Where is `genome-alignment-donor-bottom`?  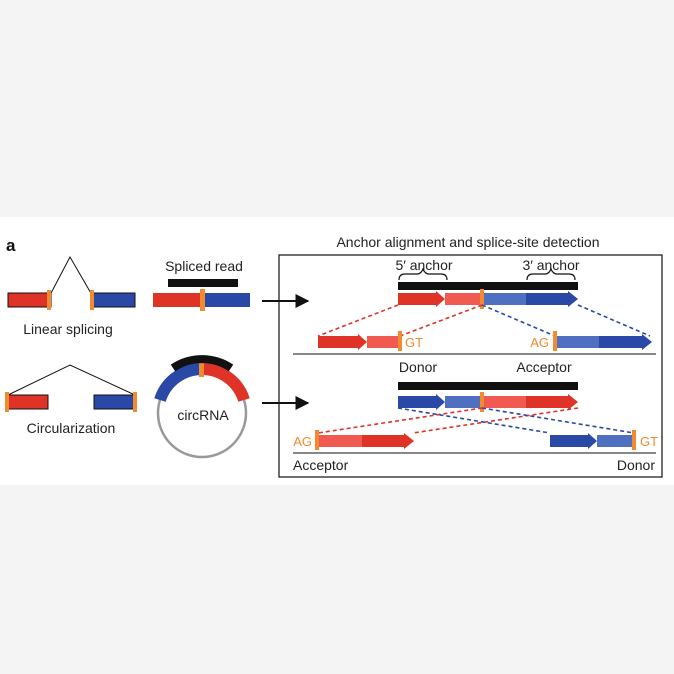 genome-alignment-donor-bottom is located at coordinates (593, 440).